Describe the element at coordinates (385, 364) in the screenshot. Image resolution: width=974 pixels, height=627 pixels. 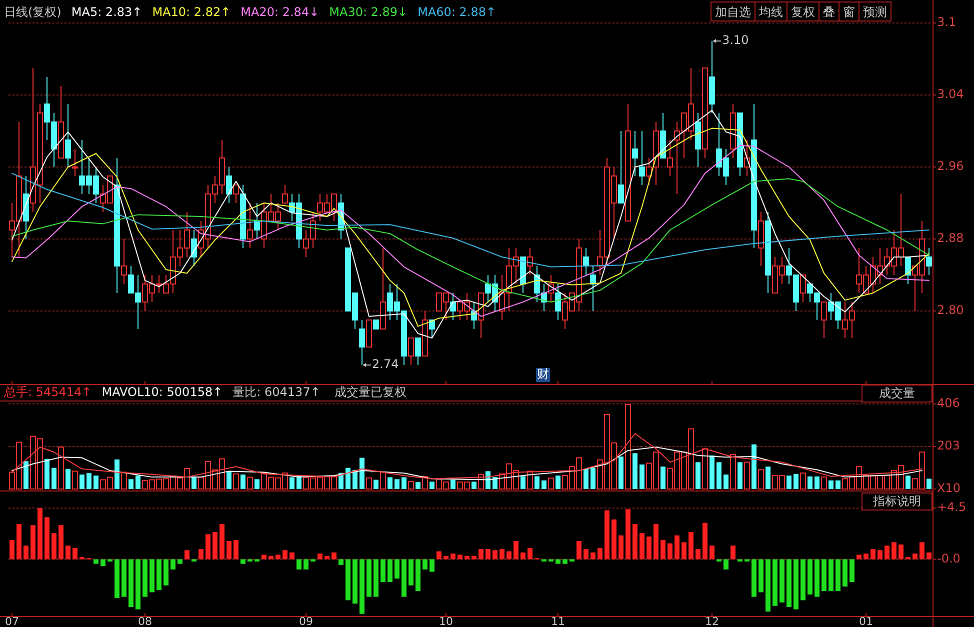
I see `annotation: 2.74` at that location.